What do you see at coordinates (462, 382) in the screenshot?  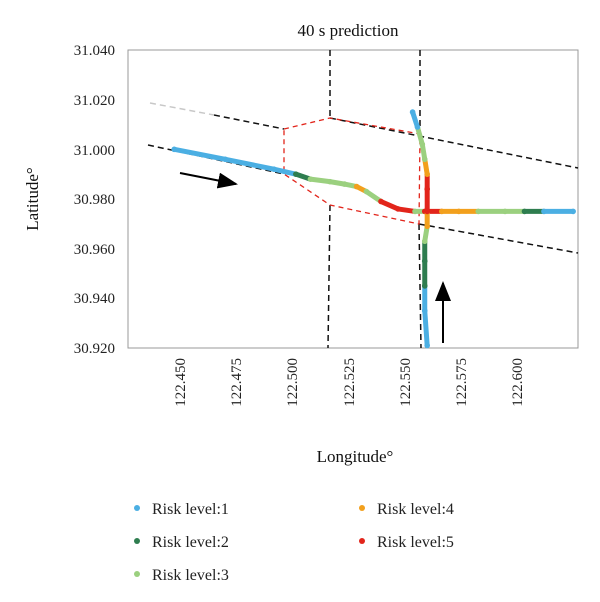 I see `x-tick-label: 122.575` at bounding box center [462, 382].